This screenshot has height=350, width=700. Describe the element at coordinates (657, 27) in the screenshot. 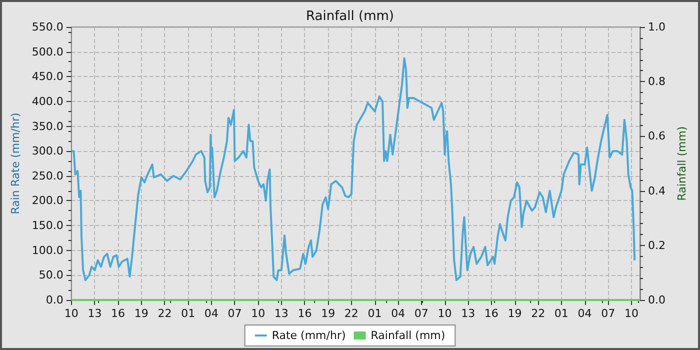

I see `y2-tick-label: 1.0` at that location.